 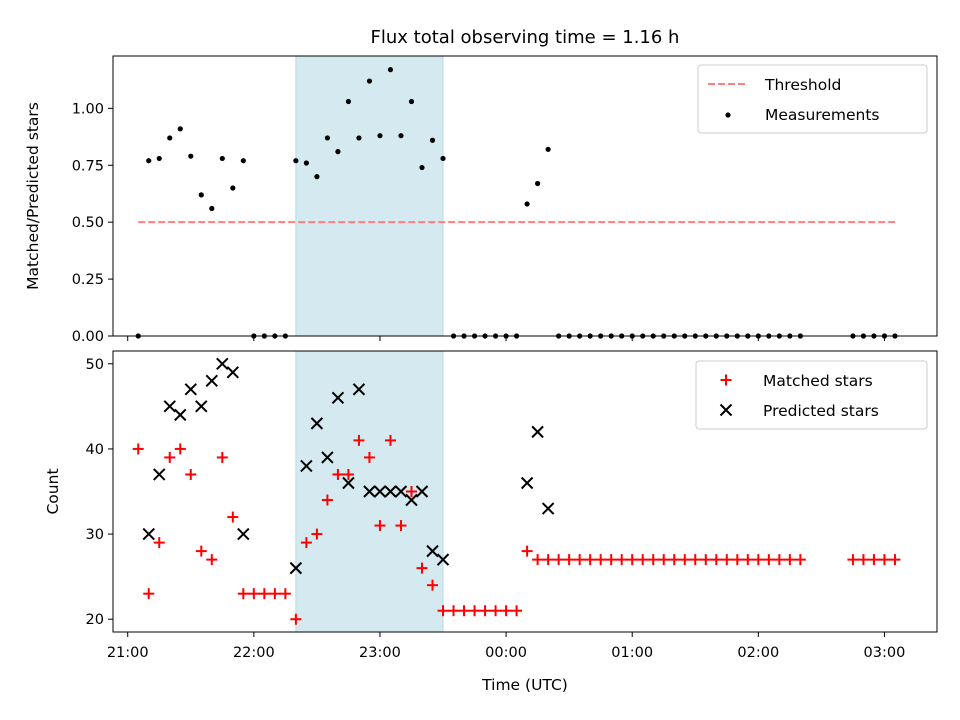 What do you see at coordinates (812, 99) in the screenshot?
I see `top-legend: Threshold Measurements` at bounding box center [812, 99].